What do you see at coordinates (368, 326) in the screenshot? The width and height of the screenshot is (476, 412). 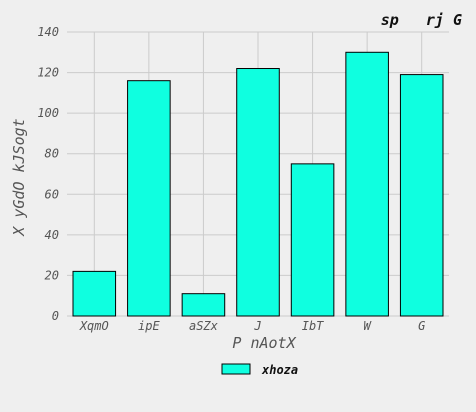 I see `x-tick-label: W` at bounding box center [368, 326].